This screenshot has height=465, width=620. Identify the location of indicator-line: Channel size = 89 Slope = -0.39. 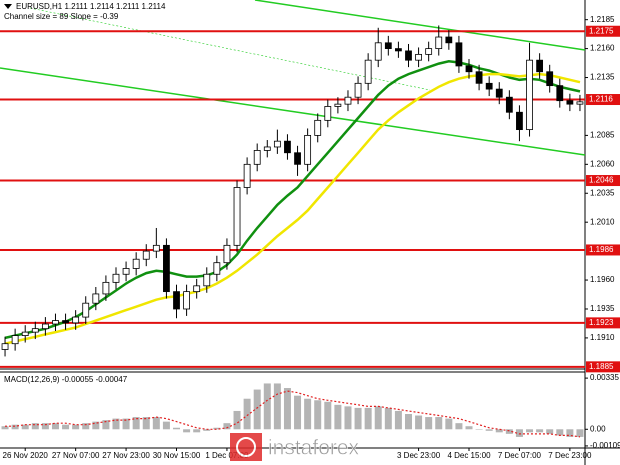
(61, 16).